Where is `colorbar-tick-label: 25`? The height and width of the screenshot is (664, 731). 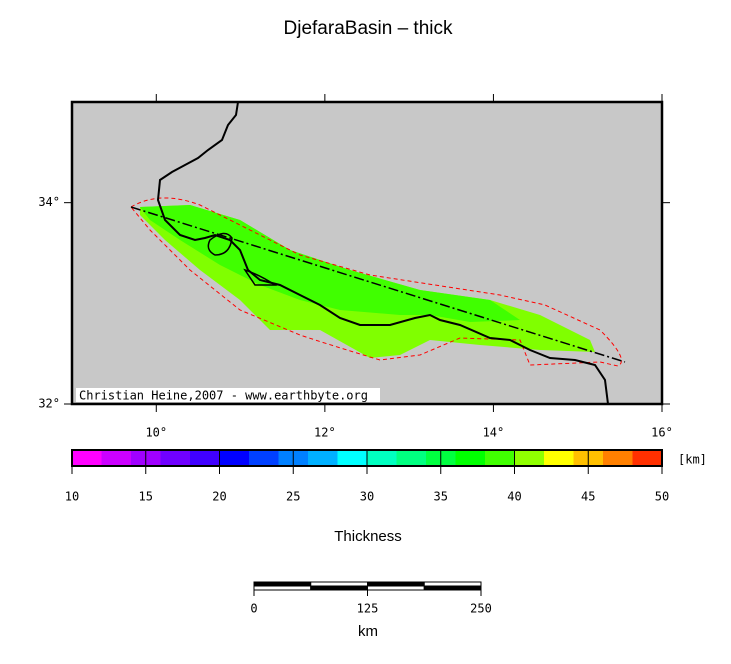 colorbar-tick-label: 25 is located at coordinates (293, 497).